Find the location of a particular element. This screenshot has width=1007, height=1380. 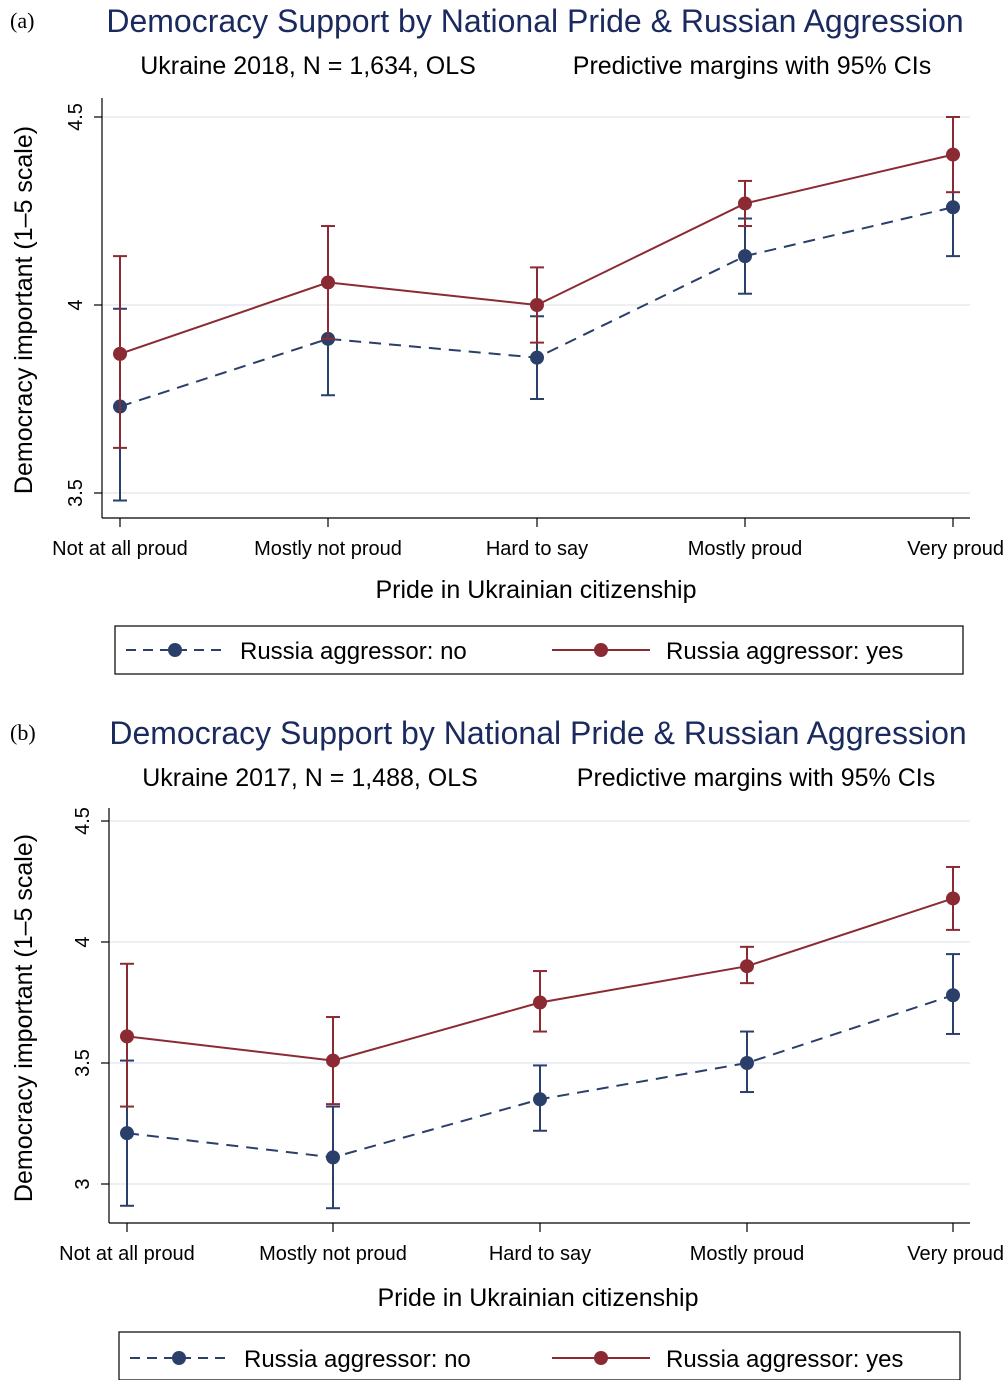

chart-subtitle-left: Ukraine 2017, N = 1,488, OLS is located at coordinates (310, 778).